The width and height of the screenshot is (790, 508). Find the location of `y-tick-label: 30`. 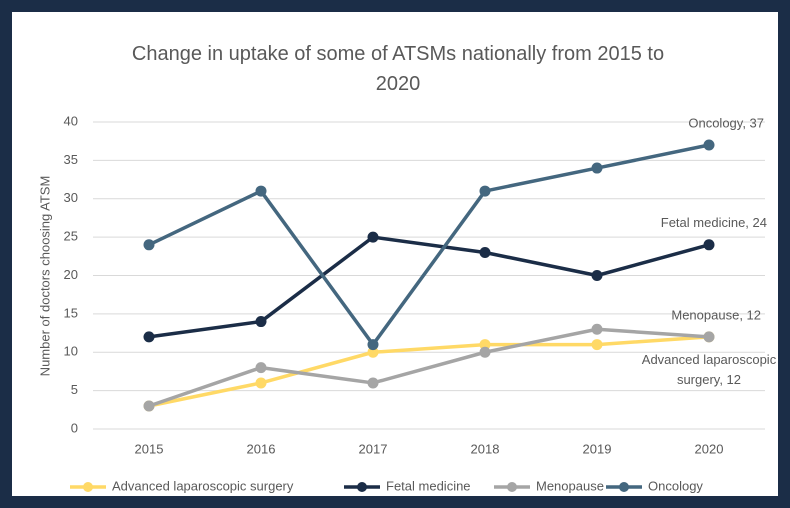

y-tick-label: 30 is located at coordinates (71, 197).